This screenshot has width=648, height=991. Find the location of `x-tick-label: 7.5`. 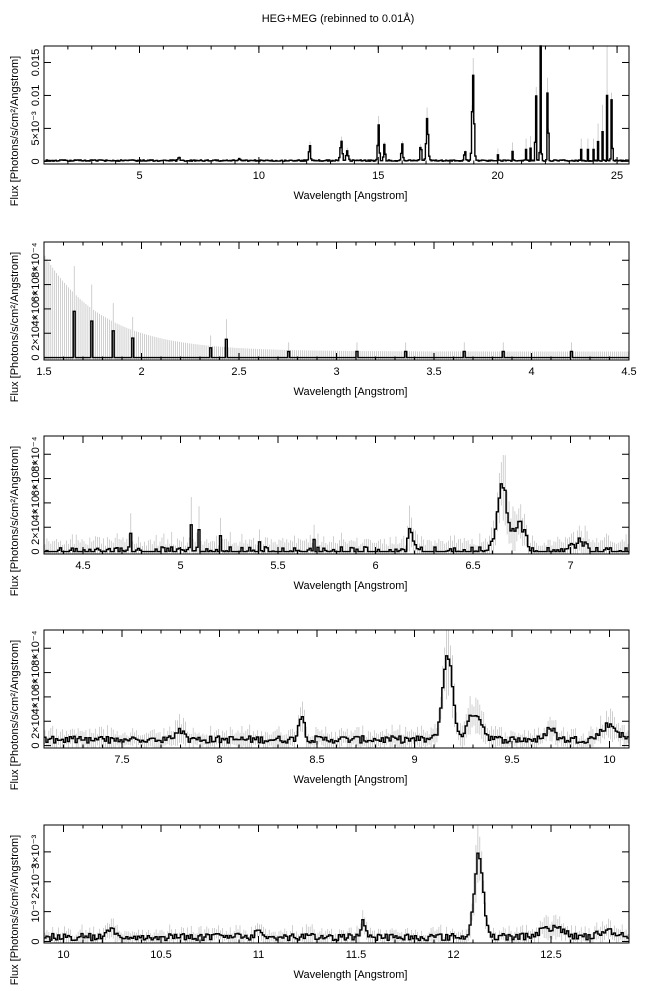

x-tick-label: 7.5 is located at coordinates (121, 760).